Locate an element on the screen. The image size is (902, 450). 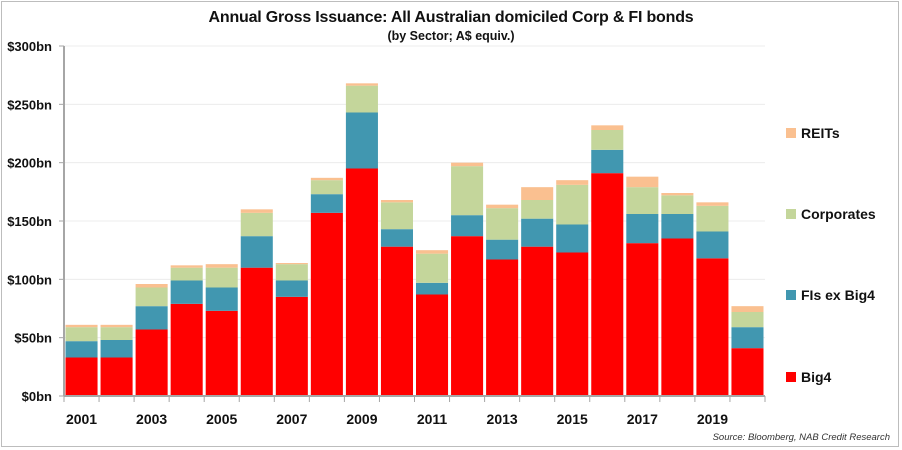
x-tick-label: 2005 is located at coordinates (221, 419).